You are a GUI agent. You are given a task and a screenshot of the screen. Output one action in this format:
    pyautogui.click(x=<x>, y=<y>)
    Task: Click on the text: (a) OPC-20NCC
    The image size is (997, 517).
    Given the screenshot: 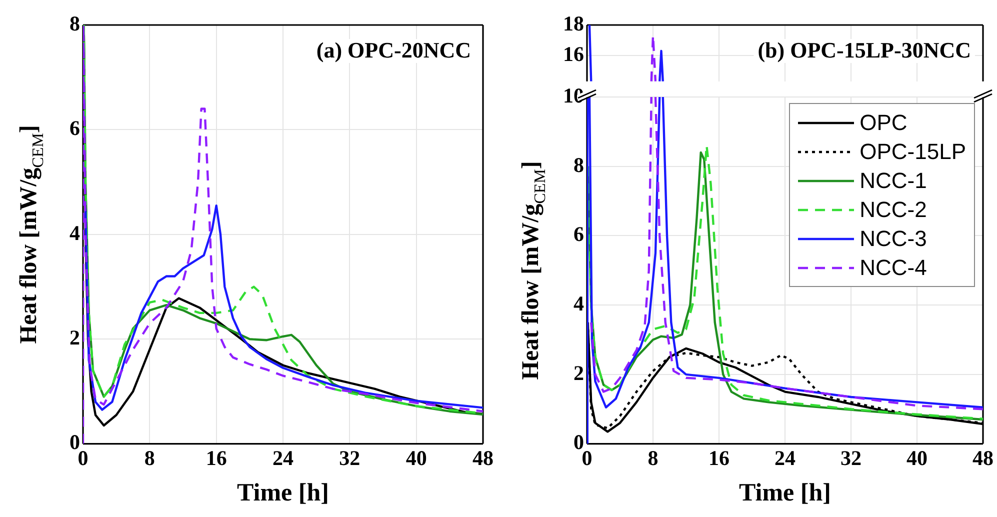 What is the action you would take?
    pyautogui.click(x=393, y=50)
    